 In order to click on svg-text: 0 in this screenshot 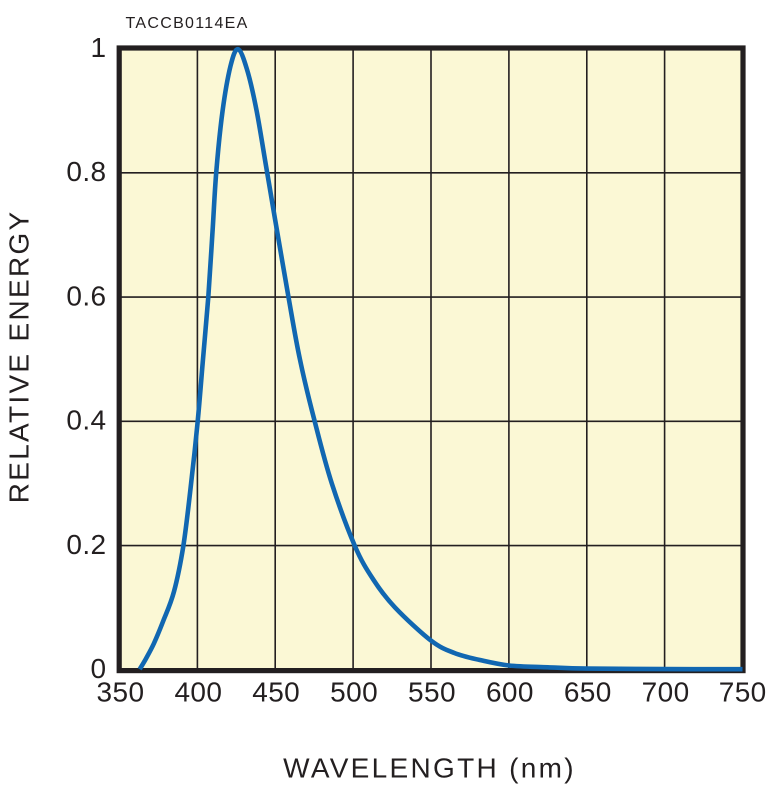, I will do `click(99, 668)`.